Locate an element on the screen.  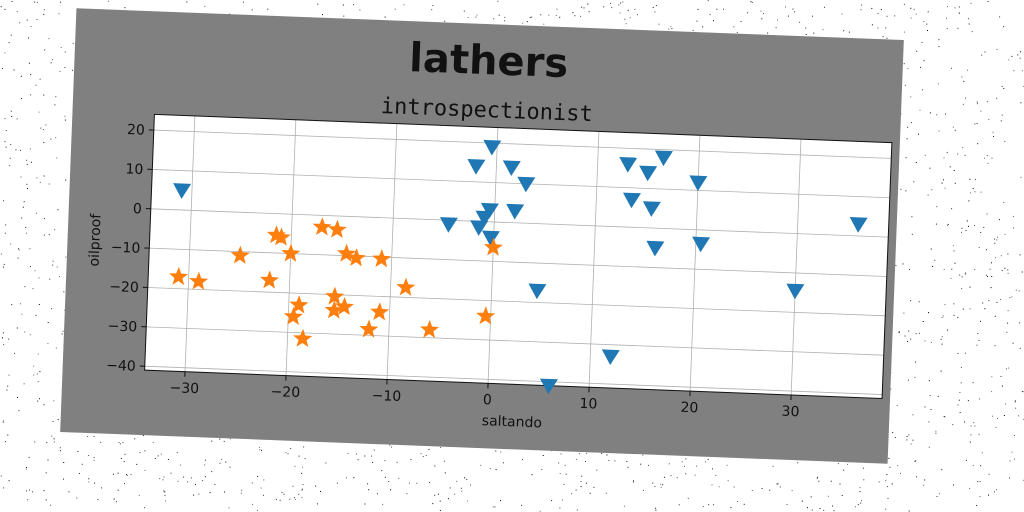
x-tick-label: 20 is located at coordinates (689, 408).